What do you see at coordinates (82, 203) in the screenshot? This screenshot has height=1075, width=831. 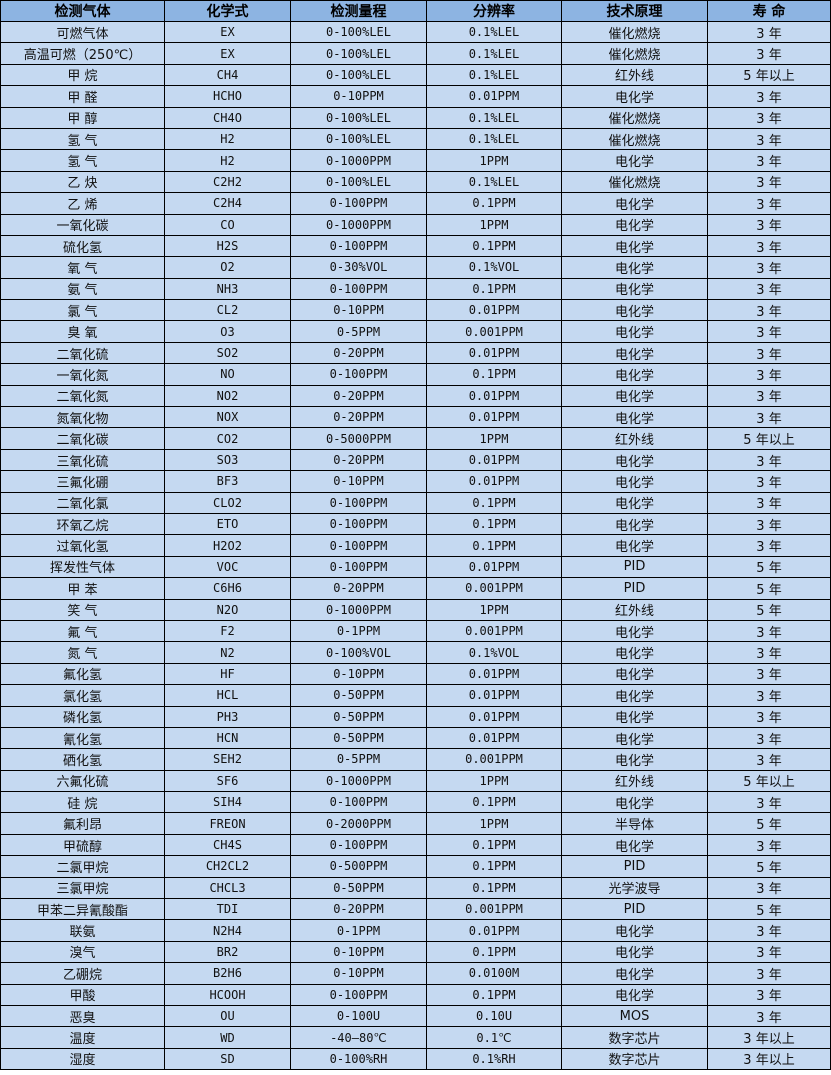 I see `cell-gas: 乙 烯` at bounding box center [82, 203].